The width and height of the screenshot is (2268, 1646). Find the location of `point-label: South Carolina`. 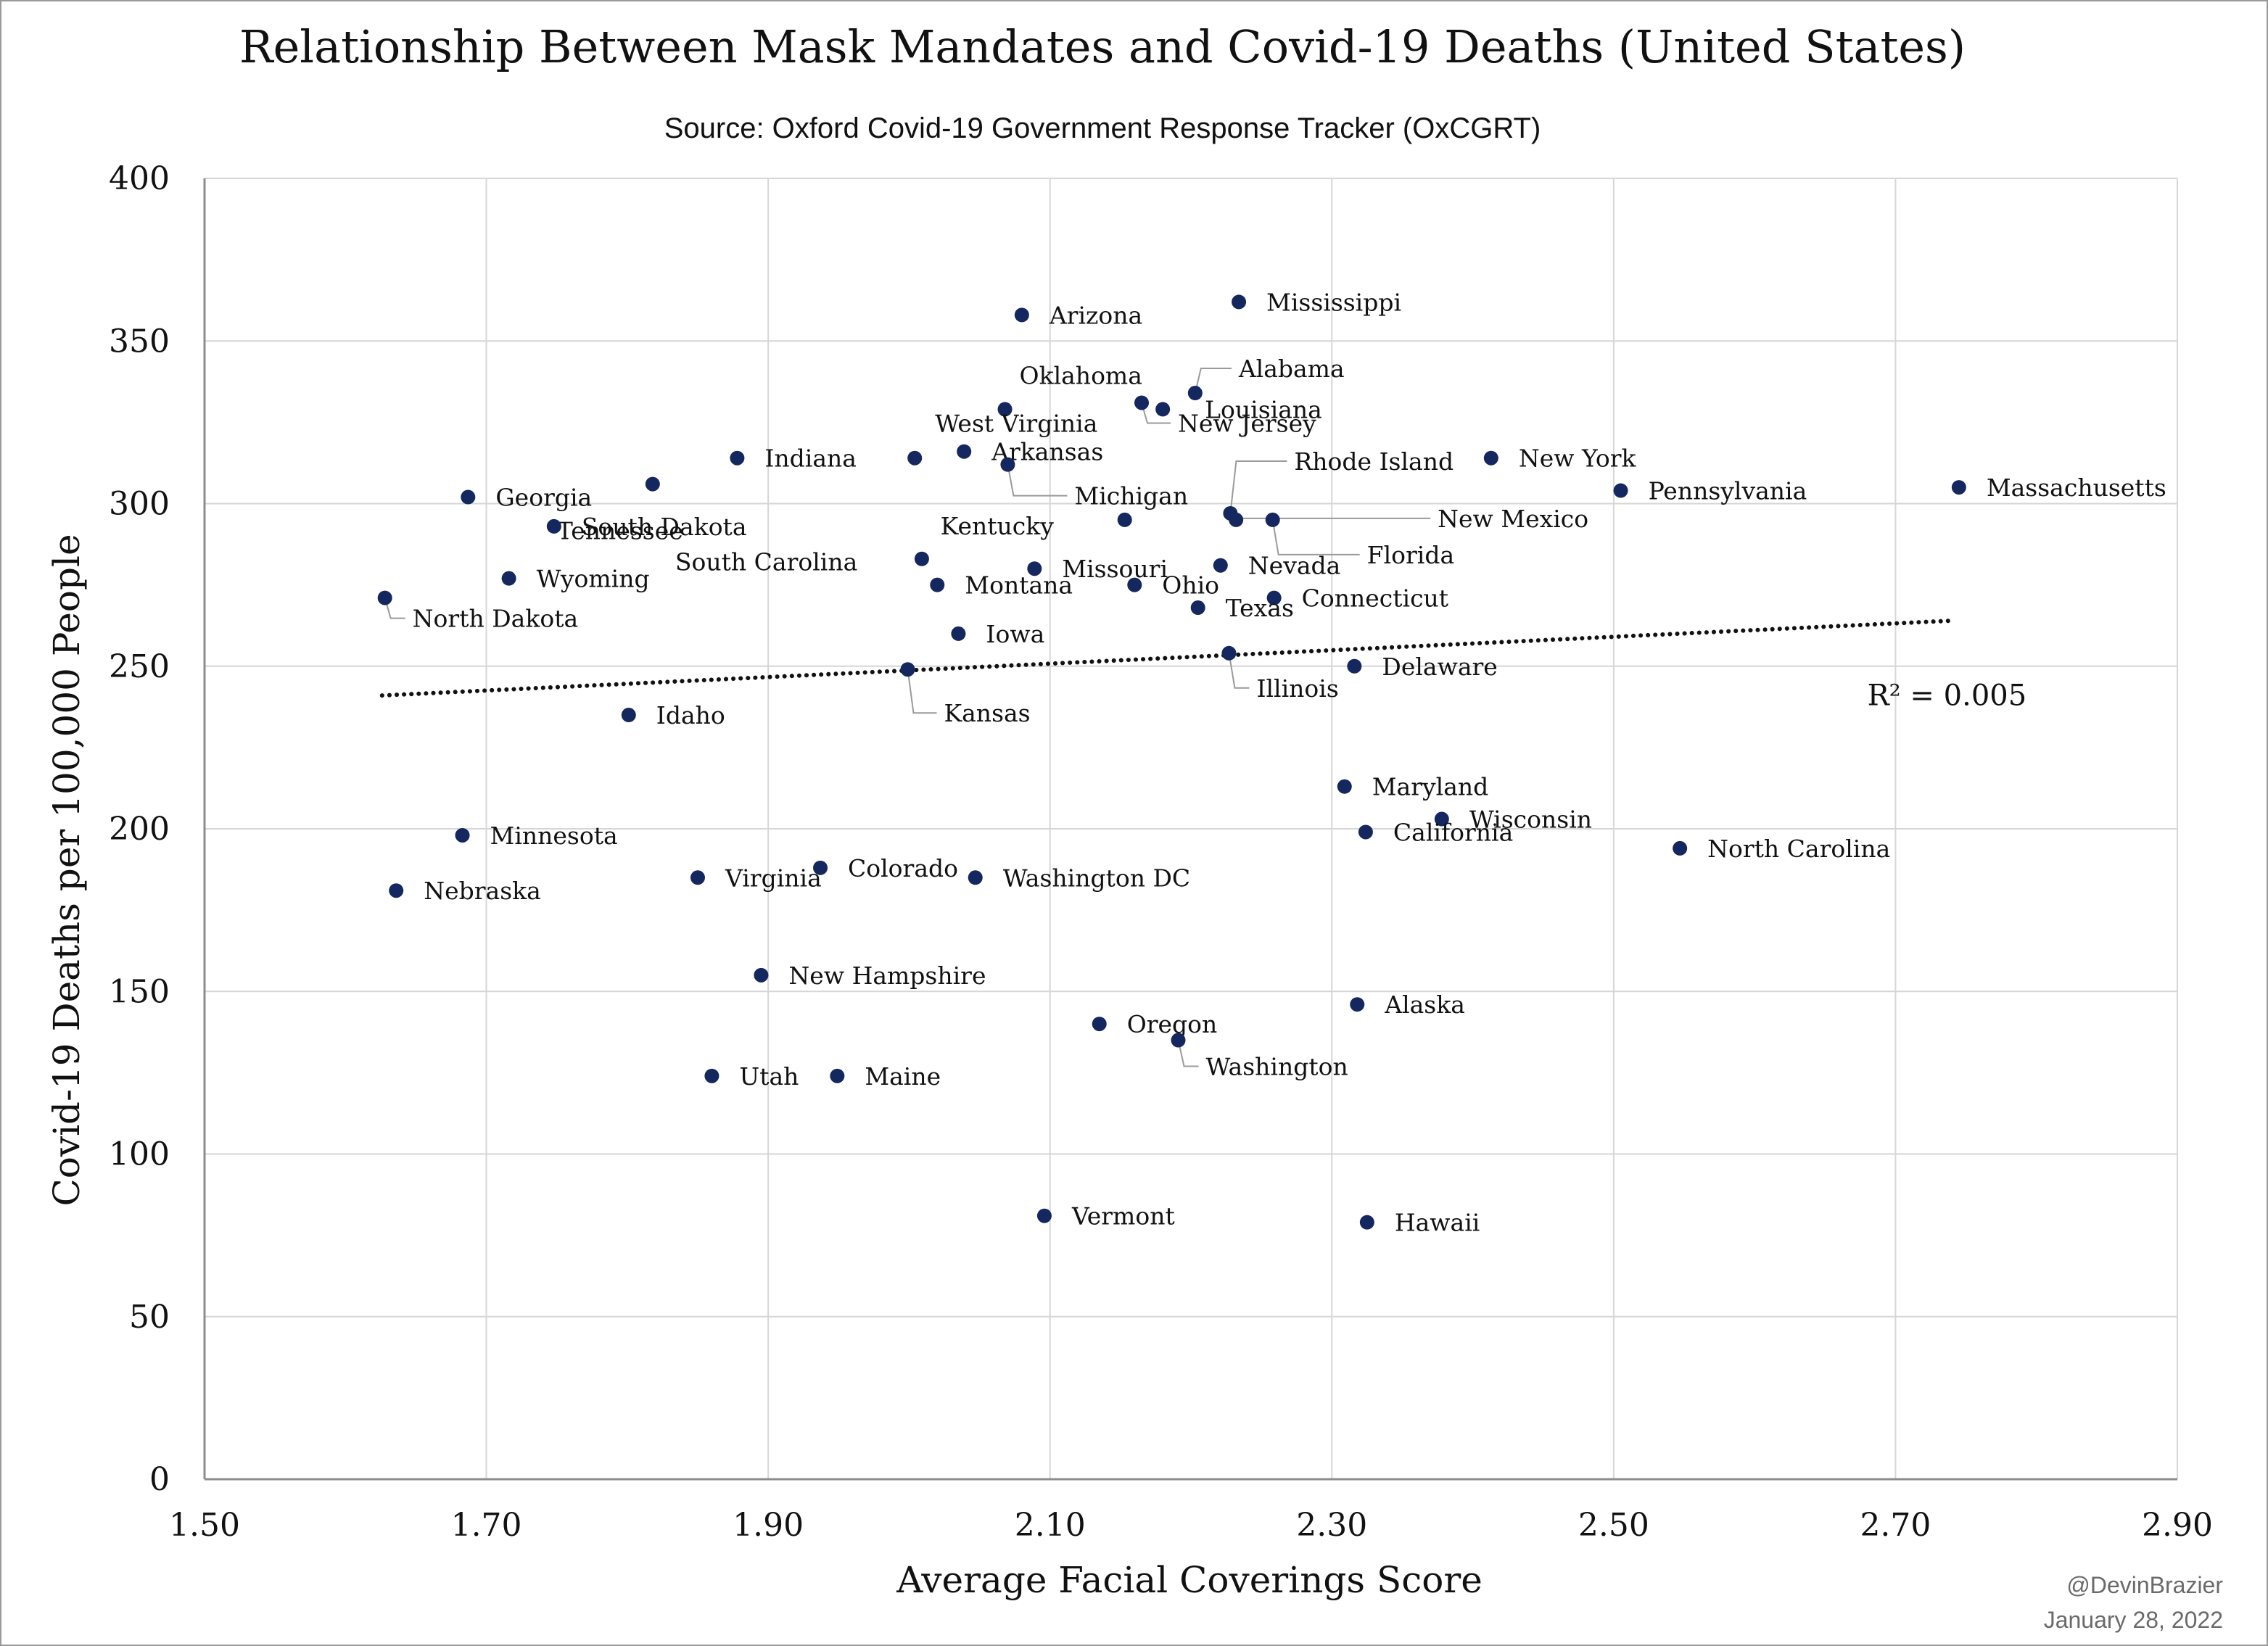

point-label: South Carolina is located at coordinates (766, 562).